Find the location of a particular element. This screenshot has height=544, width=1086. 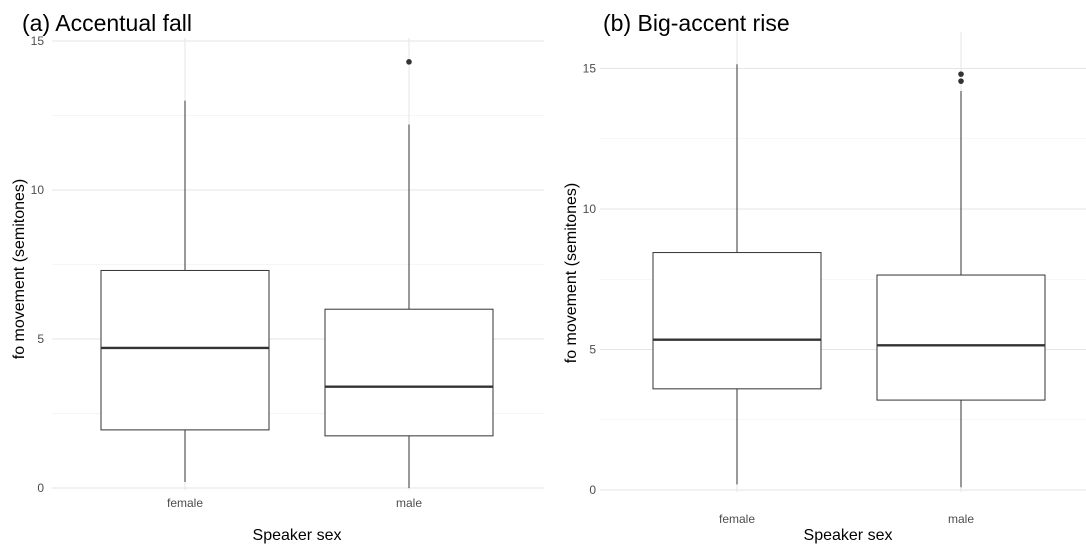

panel-title: (a) Accentual fall is located at coordinates (107, 23).